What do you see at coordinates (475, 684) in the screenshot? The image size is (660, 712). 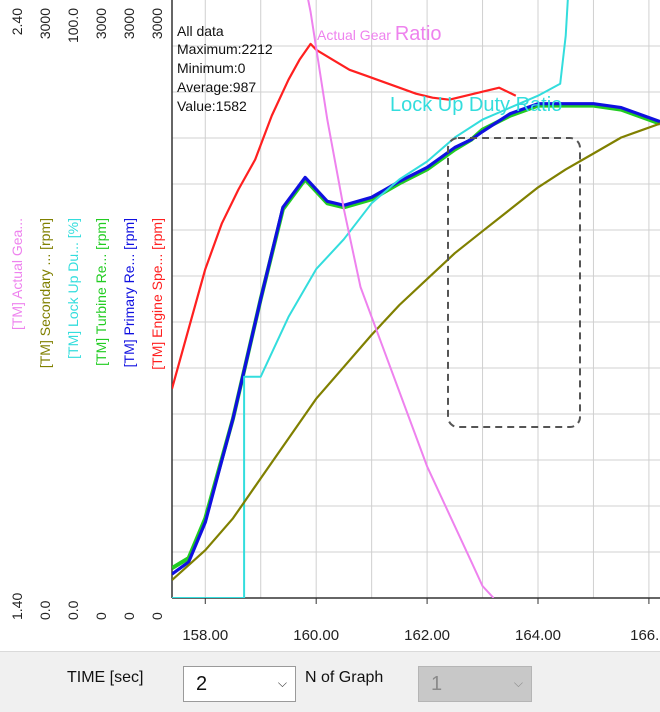 I see `n-of-graph-select: 1 ⌵` at bounding box center [475, 684].